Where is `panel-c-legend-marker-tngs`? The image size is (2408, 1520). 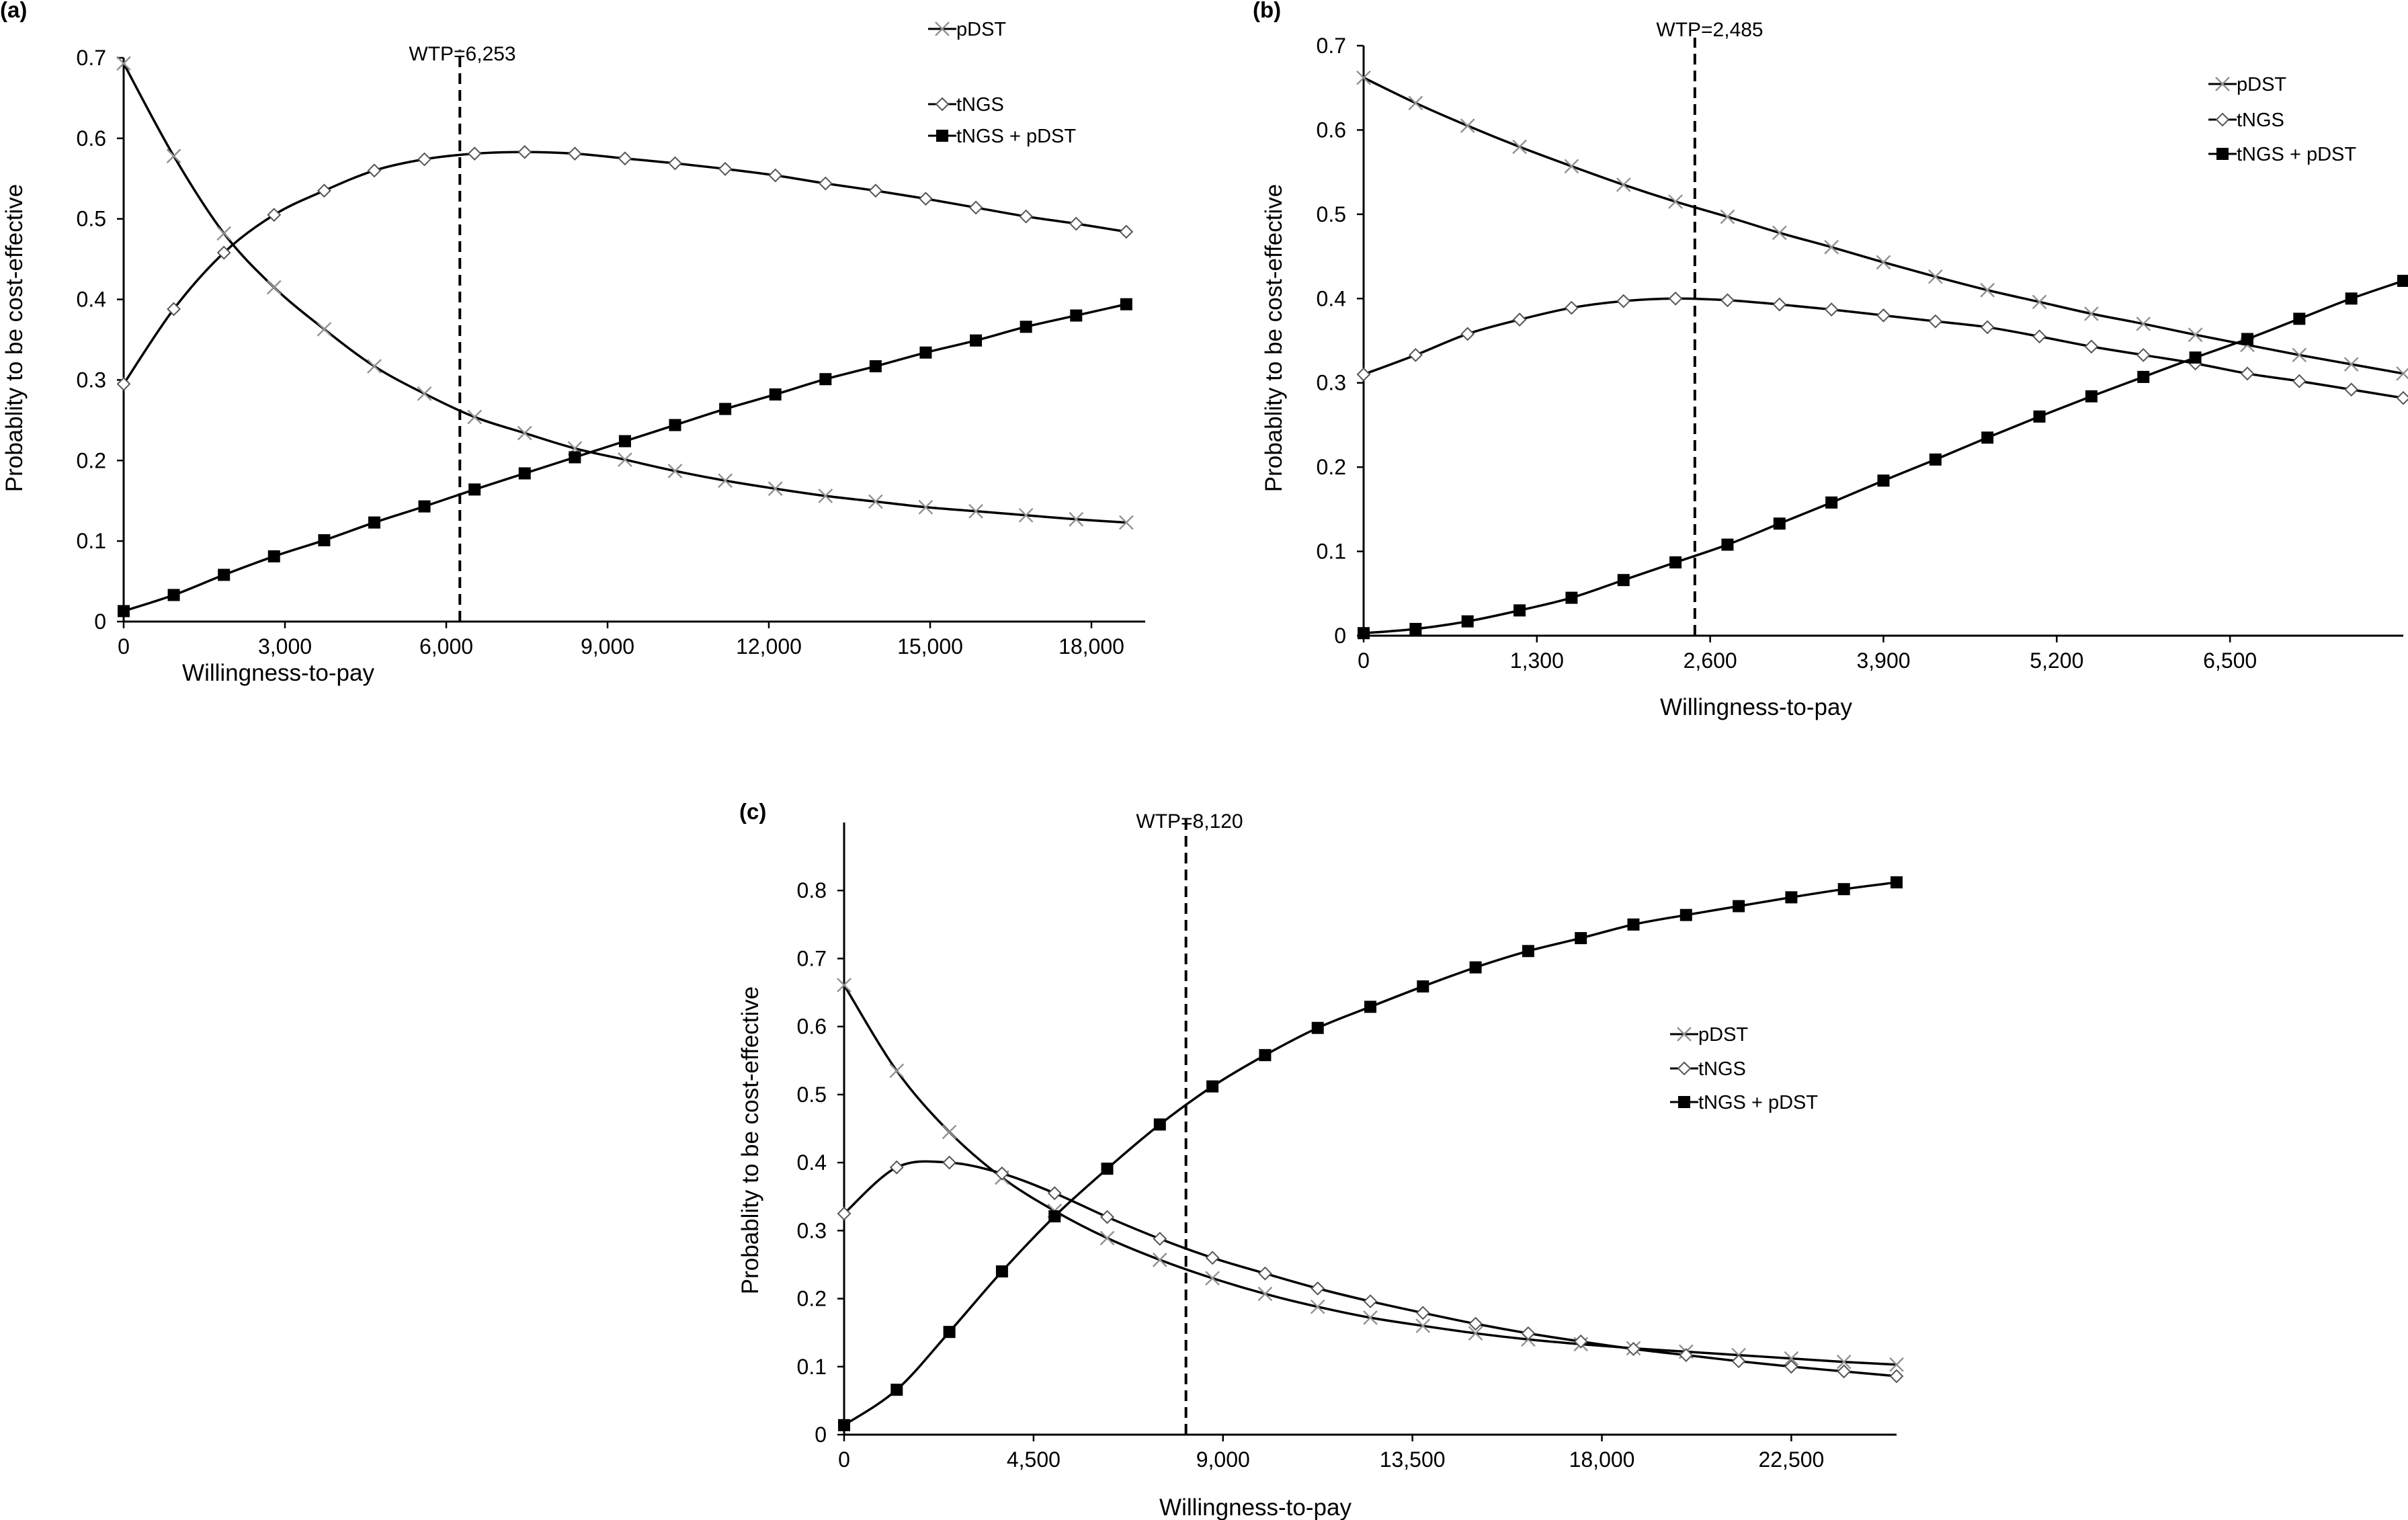 panel-c-legend-marker-tngs is located at coordinates (1684, 1068).